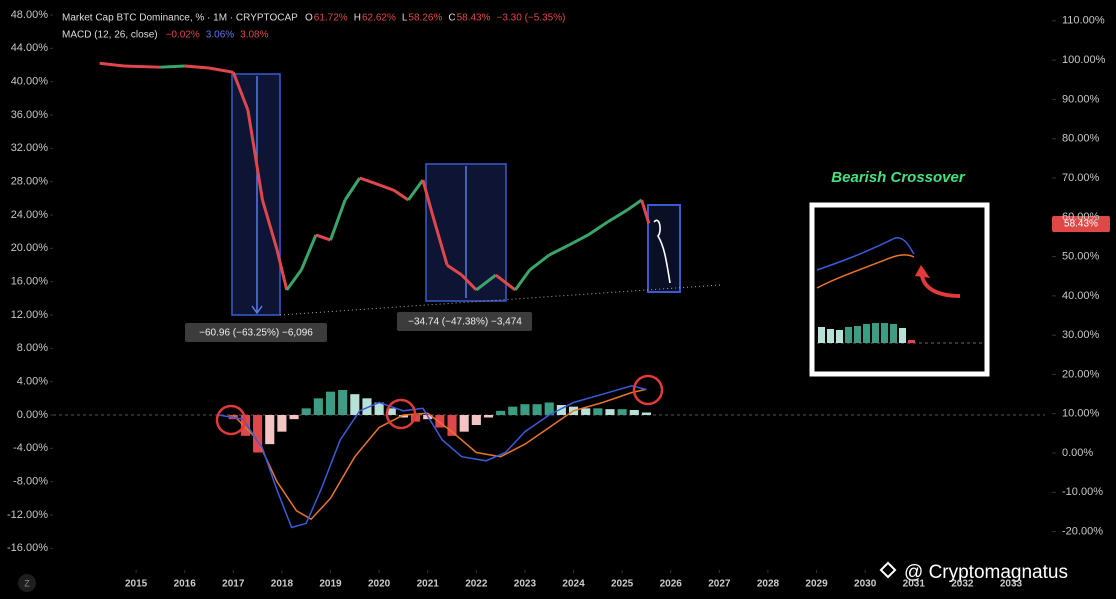 This screenshot has width=1116, height=599. I want to click on y2-tick-label: 80.00%, so click(1081, 139).